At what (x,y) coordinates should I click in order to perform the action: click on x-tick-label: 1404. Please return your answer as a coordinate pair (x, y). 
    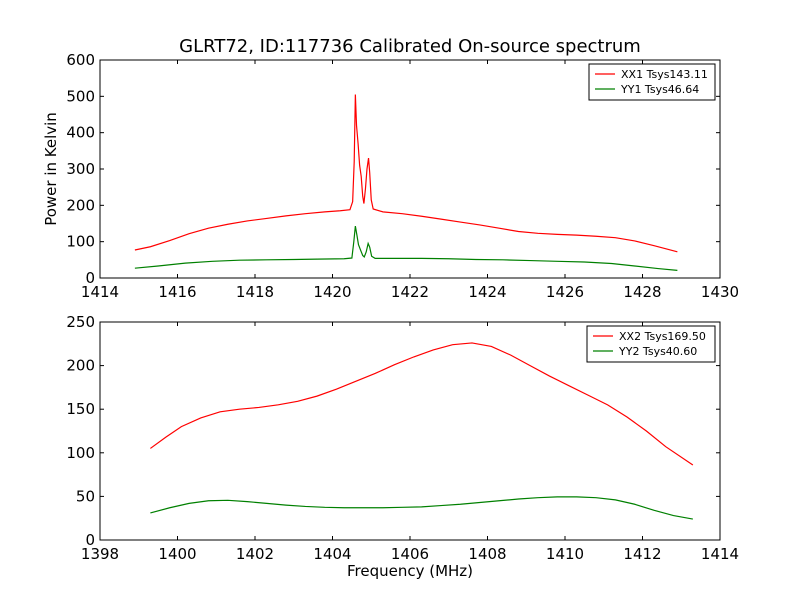
    Looking at the image, I should click on (332, 554).